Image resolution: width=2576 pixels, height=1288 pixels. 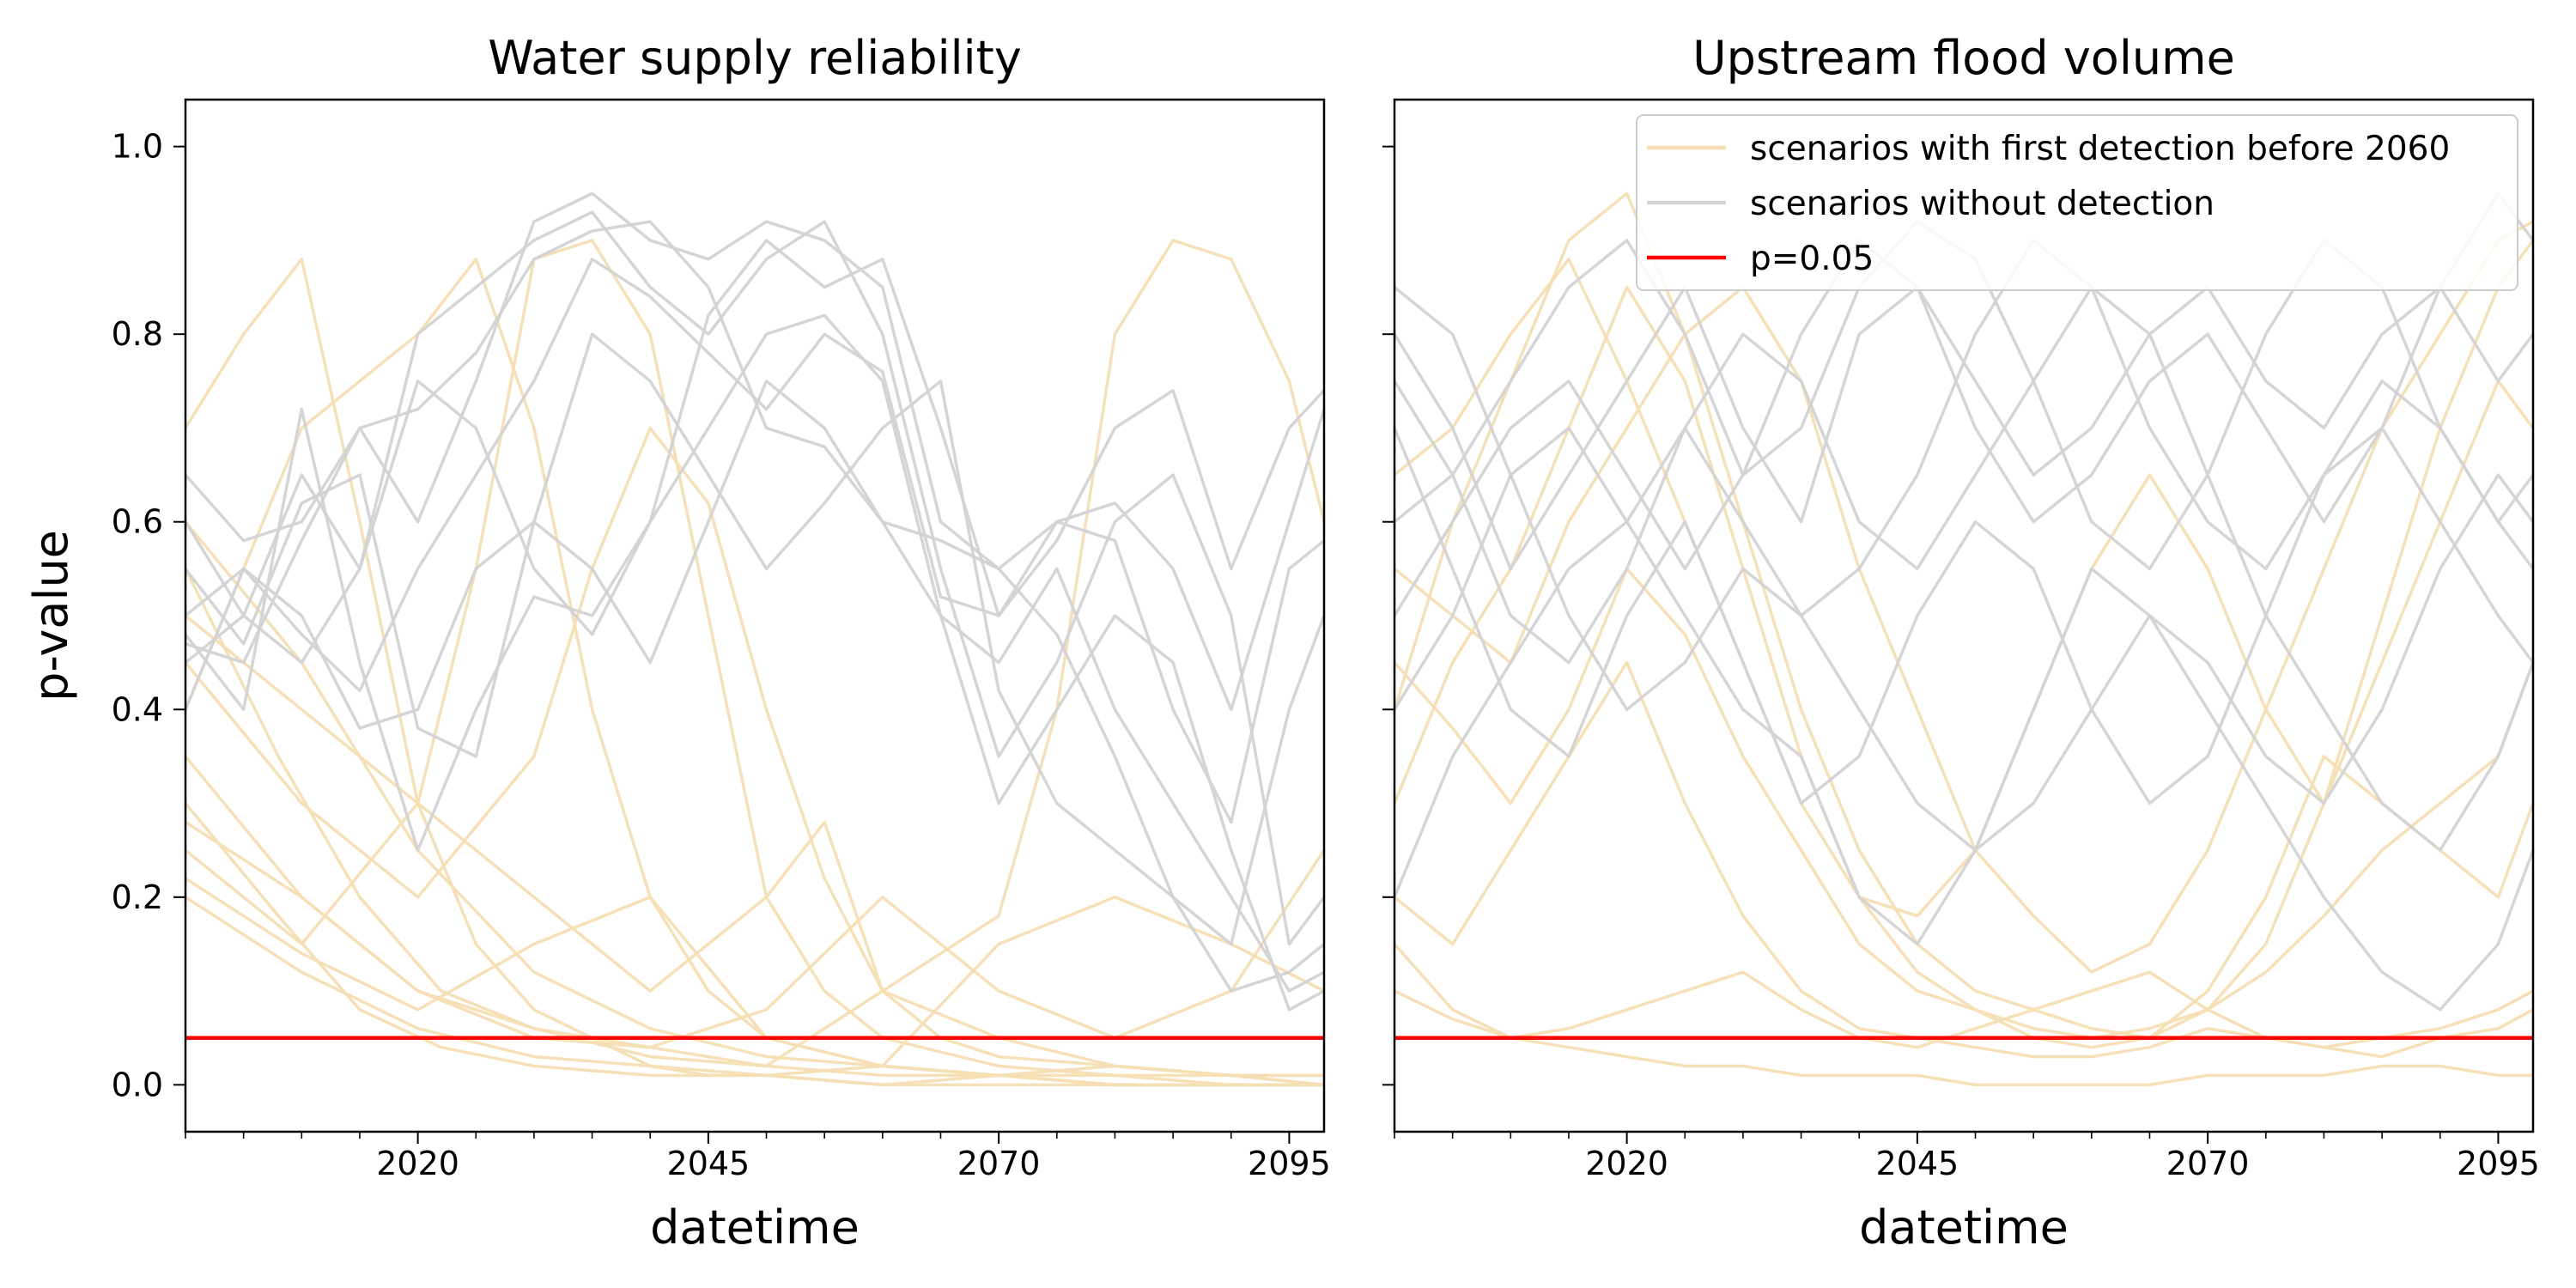 What do you see at coordinates (137, 522) in the screenshot?
I see `y-tick-label: 0.6` at bounding box center [137, 522].